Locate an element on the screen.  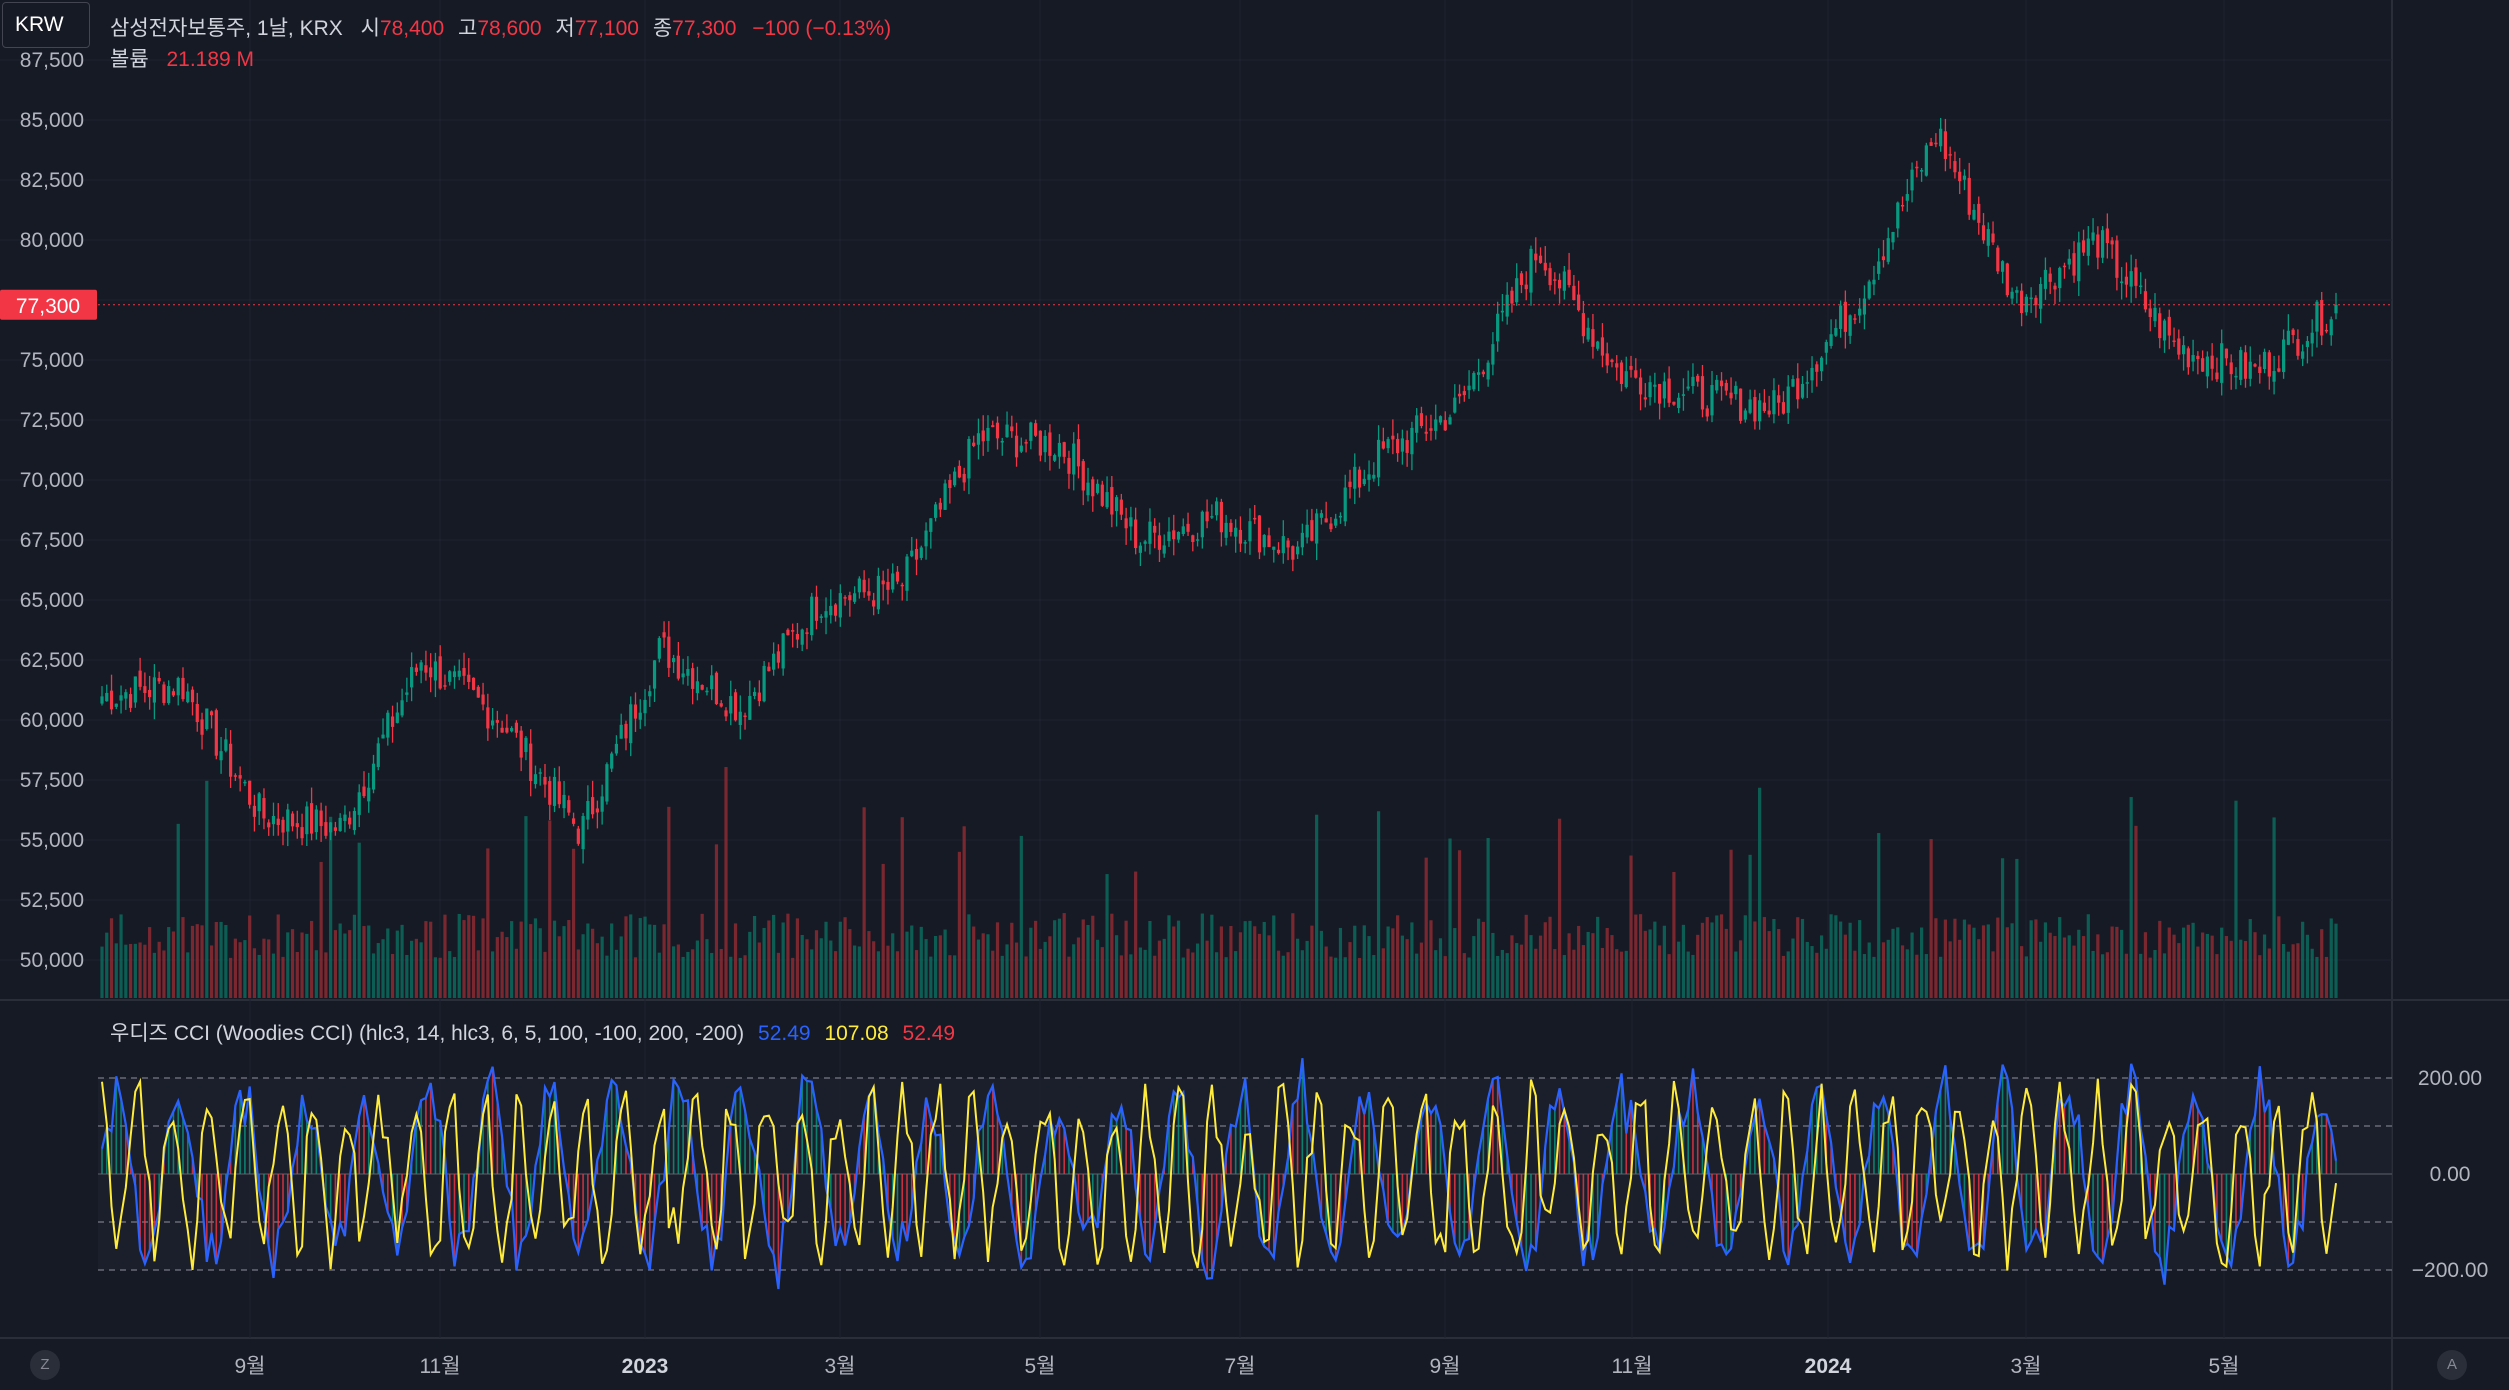
zoom-button: Z is located at coordinates (45, 1365).